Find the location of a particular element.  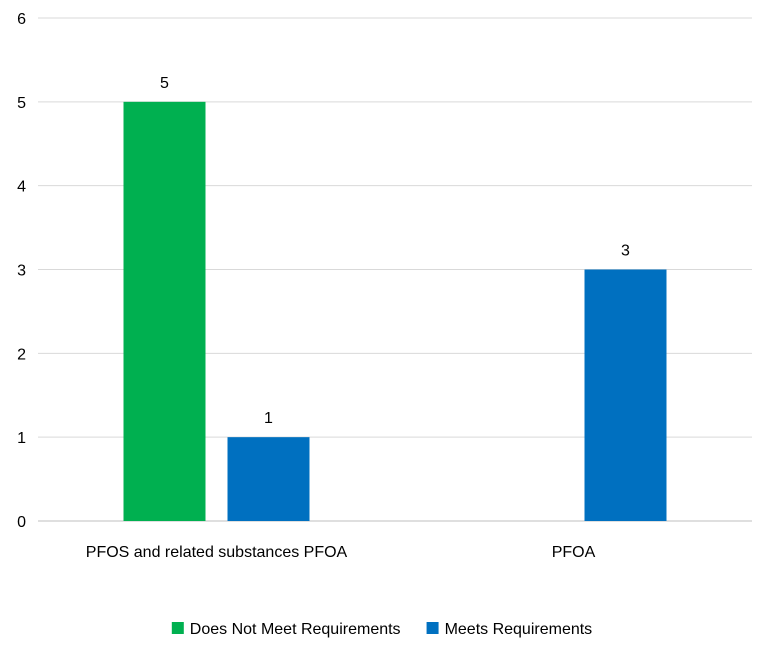

bar-does-not-meet-requirements is located at coordinates (164, 311).